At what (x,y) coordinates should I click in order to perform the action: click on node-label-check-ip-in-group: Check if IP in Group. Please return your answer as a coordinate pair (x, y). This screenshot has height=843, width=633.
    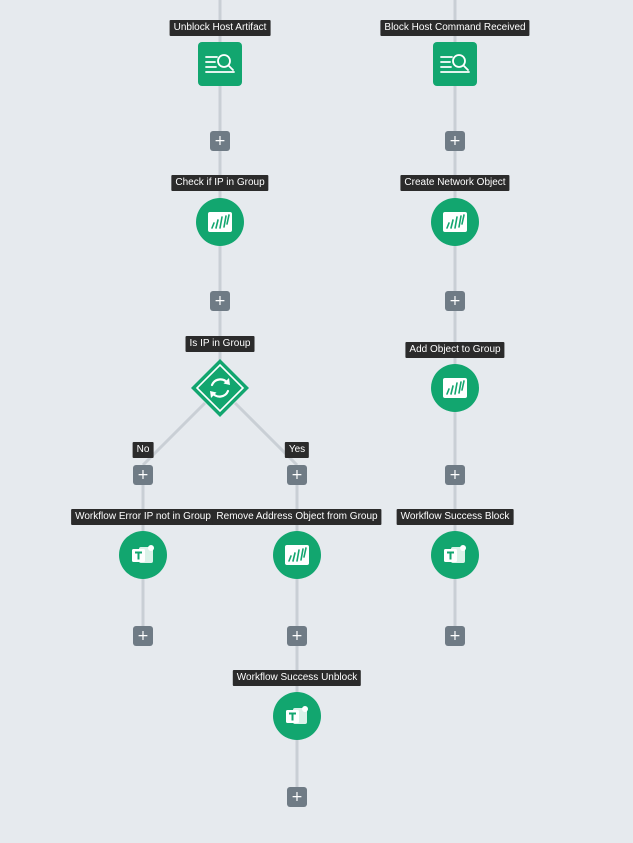
    Looking at the image, I should click on (220, 183).